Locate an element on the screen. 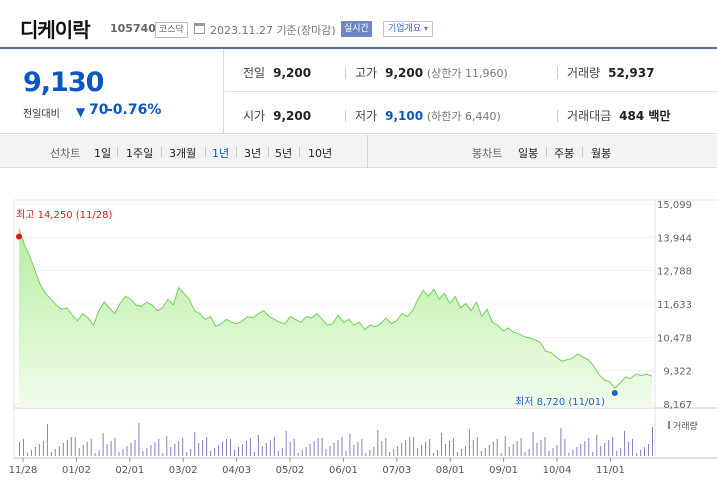 This screenshot has height=499, width=717. y-tick-label: 15,099 is located at coordinates (674, 205).